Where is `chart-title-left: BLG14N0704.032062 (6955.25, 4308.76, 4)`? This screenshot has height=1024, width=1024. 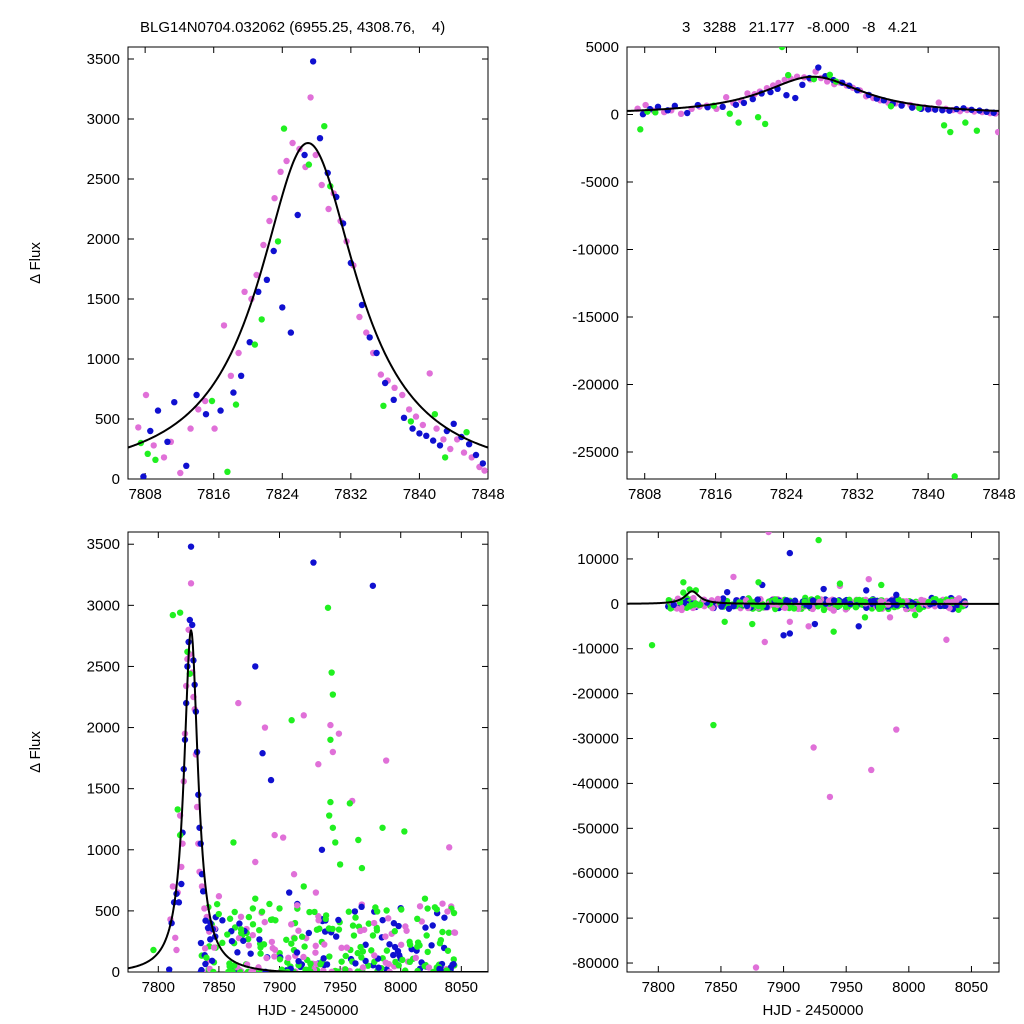 chart-title-left: BLG14N0704.032062 (6955.25, 4308.76, 4) is located at coordinates (292, 27).